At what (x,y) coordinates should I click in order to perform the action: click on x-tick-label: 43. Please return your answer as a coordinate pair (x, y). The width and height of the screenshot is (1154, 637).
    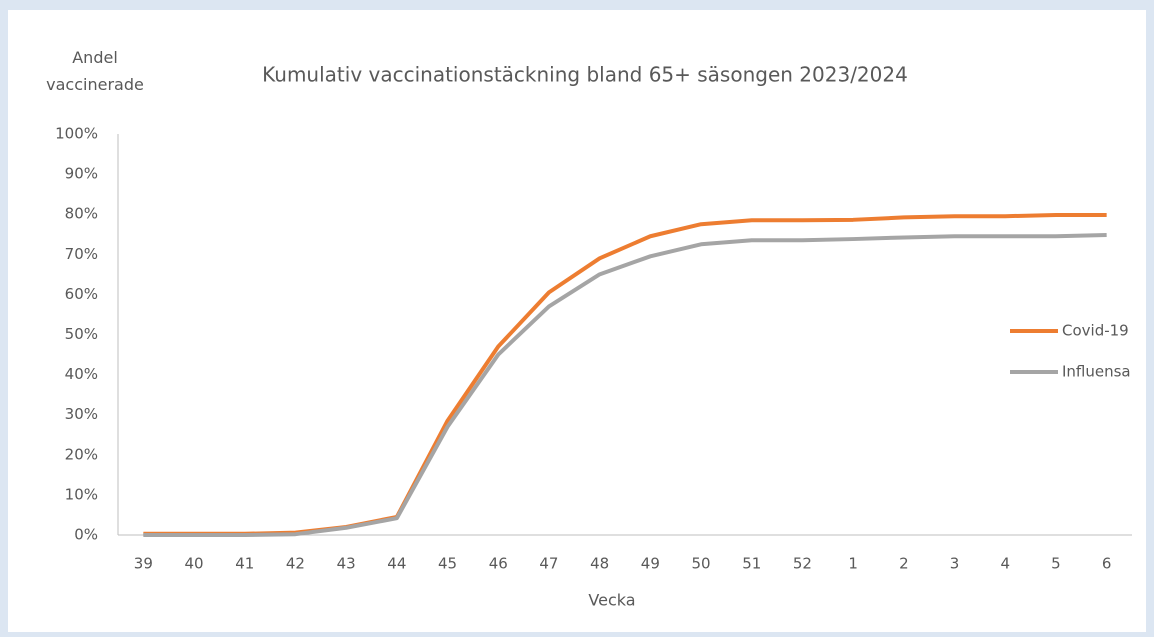
    Looking at the image, I should click on (346, 564).